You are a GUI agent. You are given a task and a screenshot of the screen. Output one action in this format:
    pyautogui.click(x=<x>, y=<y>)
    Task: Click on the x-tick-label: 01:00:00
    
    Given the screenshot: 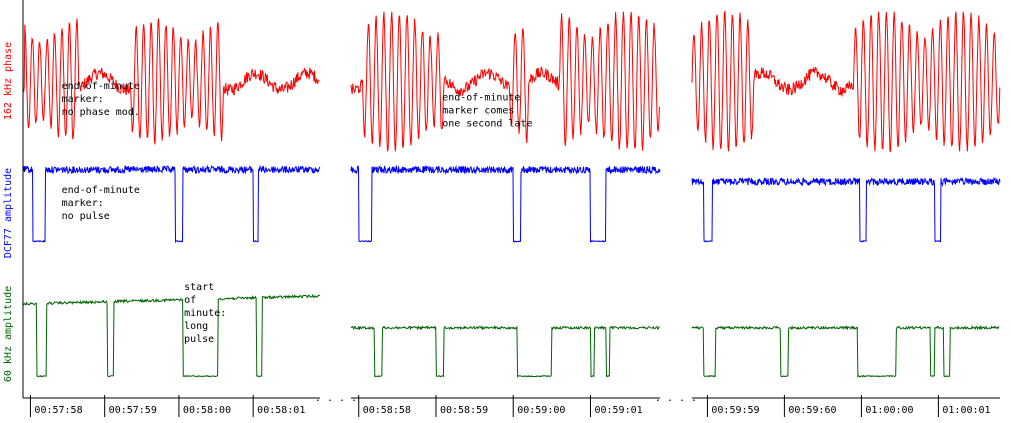 What is the action you would take?
    pyautogui.click(x=889, y=410)
    